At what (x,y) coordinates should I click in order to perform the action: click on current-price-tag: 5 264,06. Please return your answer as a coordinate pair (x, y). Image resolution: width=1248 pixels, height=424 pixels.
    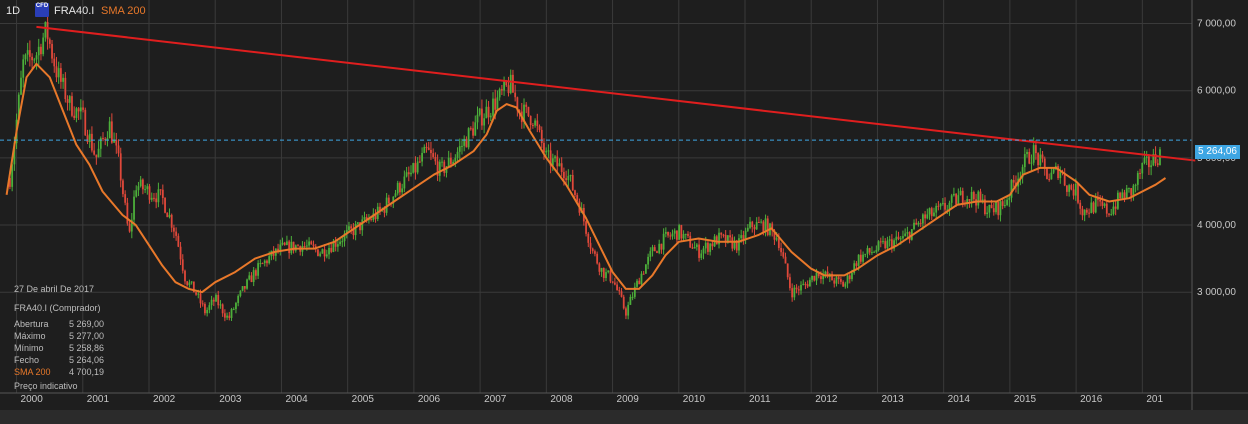
    Looking at the image, I should click on (1217, 152).